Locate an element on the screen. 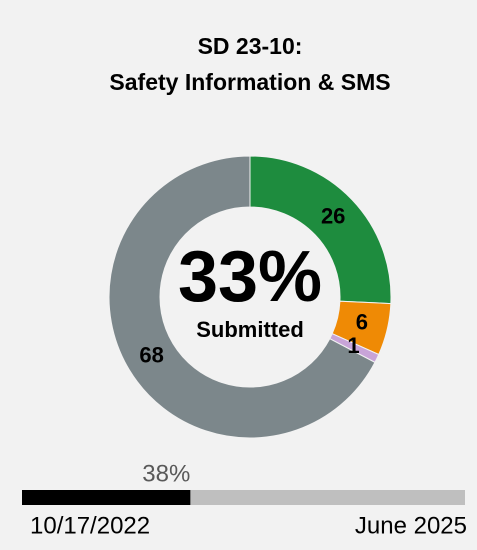  center-caption: Submitted is located at coordinates (250, 329).